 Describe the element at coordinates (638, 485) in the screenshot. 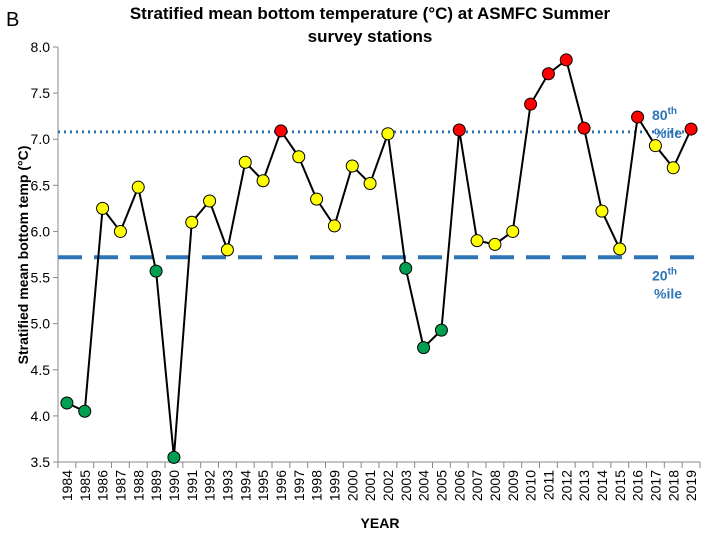

I see `x-tick-label: 2016` at that location.